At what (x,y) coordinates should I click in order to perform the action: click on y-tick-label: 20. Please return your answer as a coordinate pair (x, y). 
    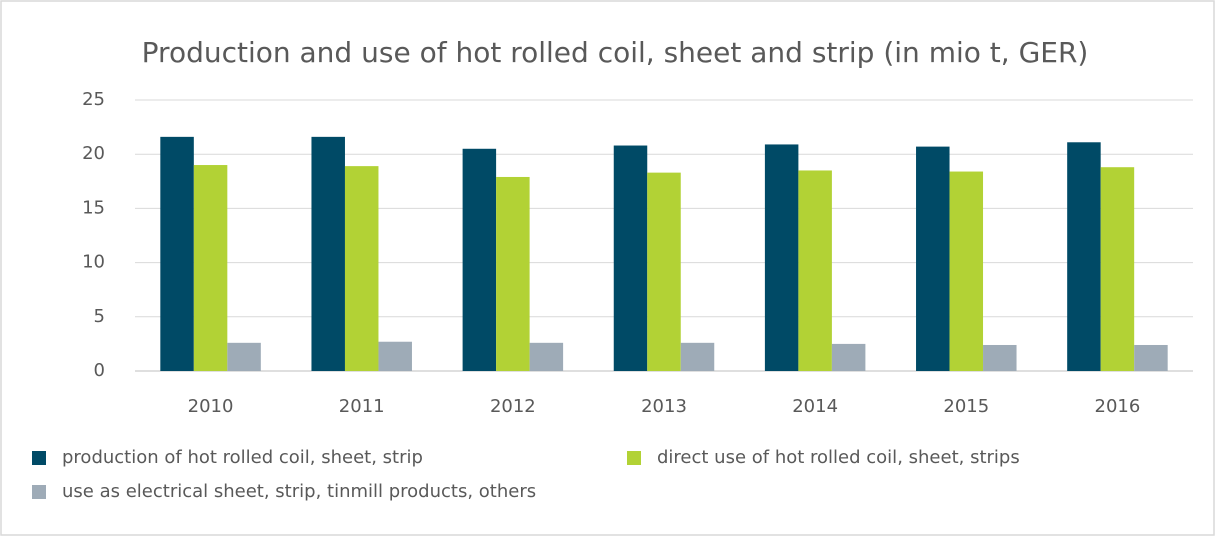
    Looking at the image, I should click on (93, 153).